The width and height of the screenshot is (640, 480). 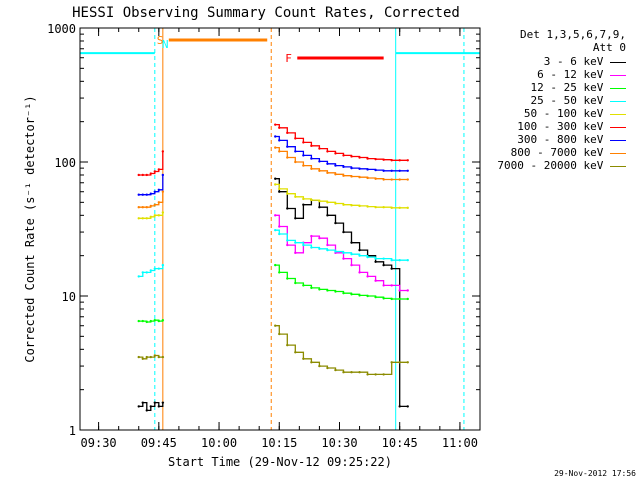 I want to click on legend-label: 800 - 7000 keV, so click(x=560, y=152).